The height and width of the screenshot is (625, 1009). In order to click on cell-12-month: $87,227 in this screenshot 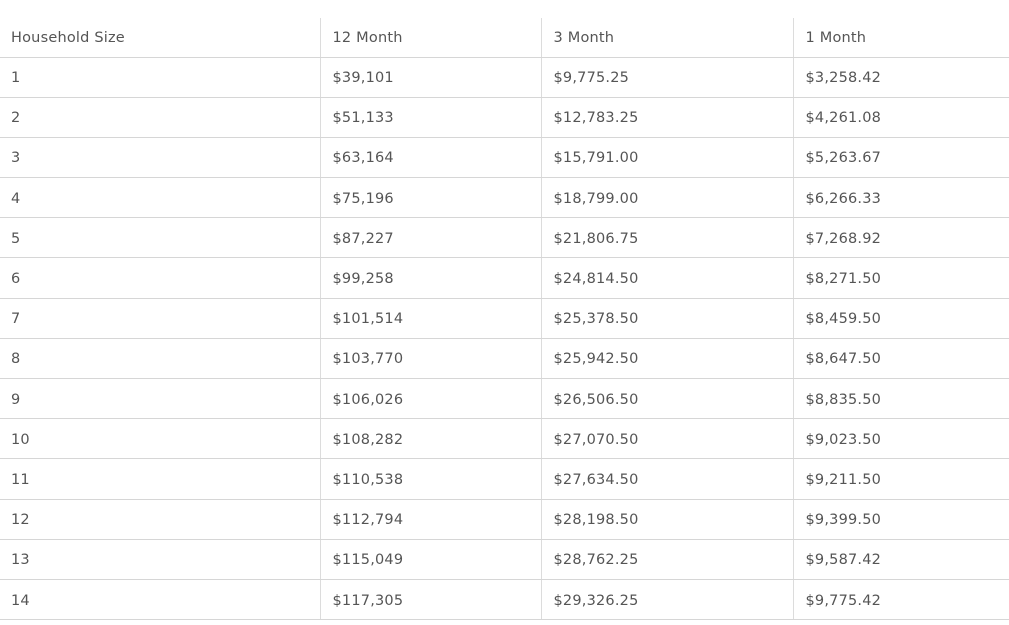, I will do `click(430, 238)`.